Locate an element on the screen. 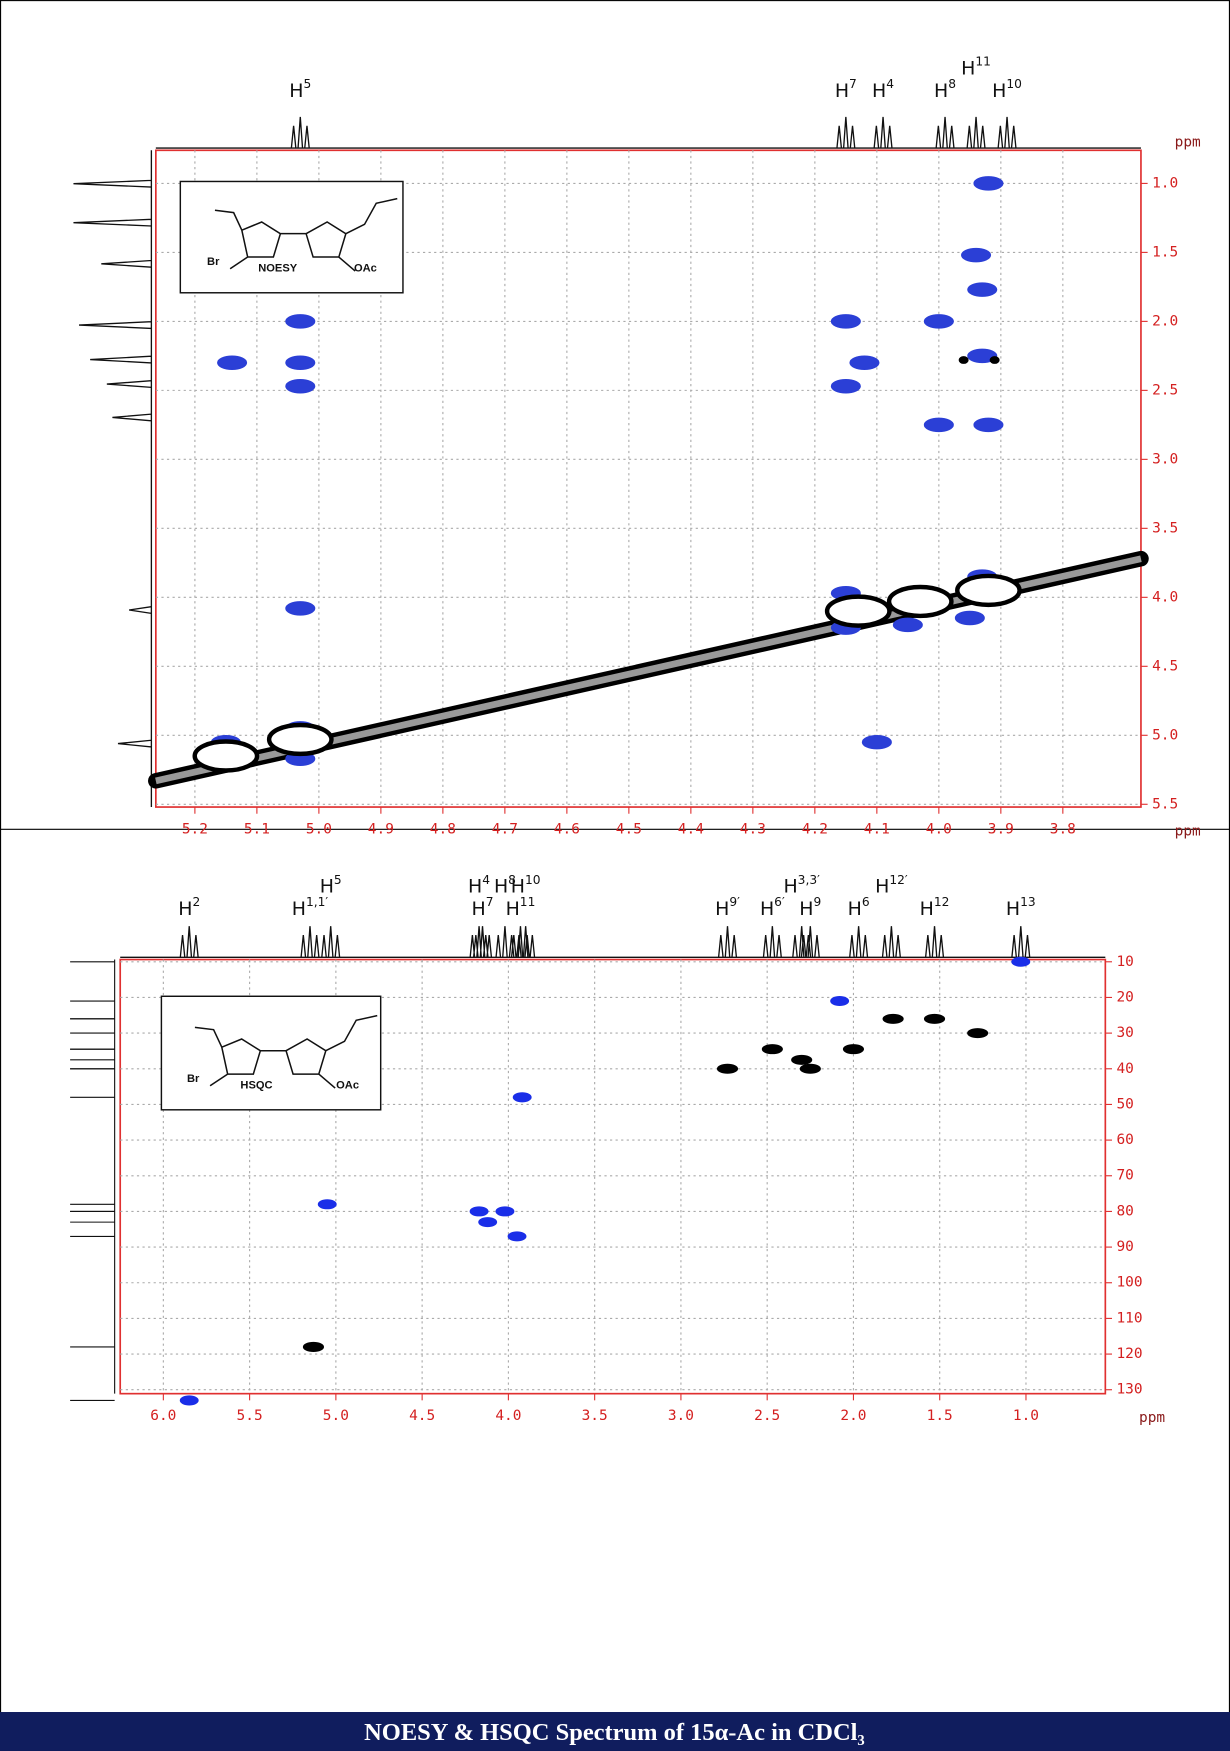 This screenshot has width=1230, height=1751. noesy-inset: Br NOESY OAc is located at coordinates (291, 237).